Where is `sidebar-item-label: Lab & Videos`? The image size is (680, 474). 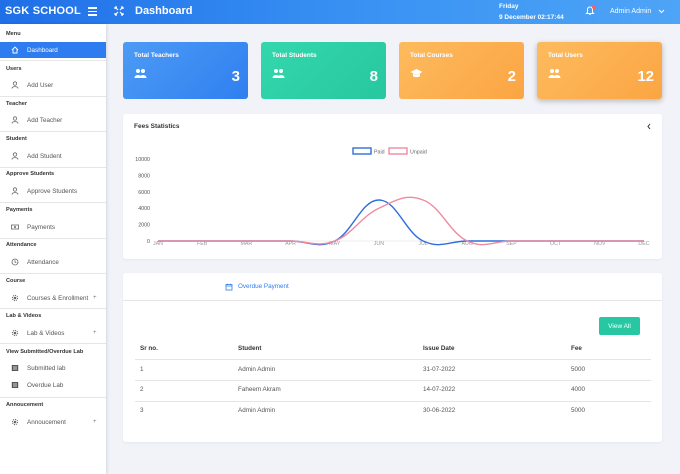
sidebar-item-label: Lab & Videos is located at coordinates (46, 333).